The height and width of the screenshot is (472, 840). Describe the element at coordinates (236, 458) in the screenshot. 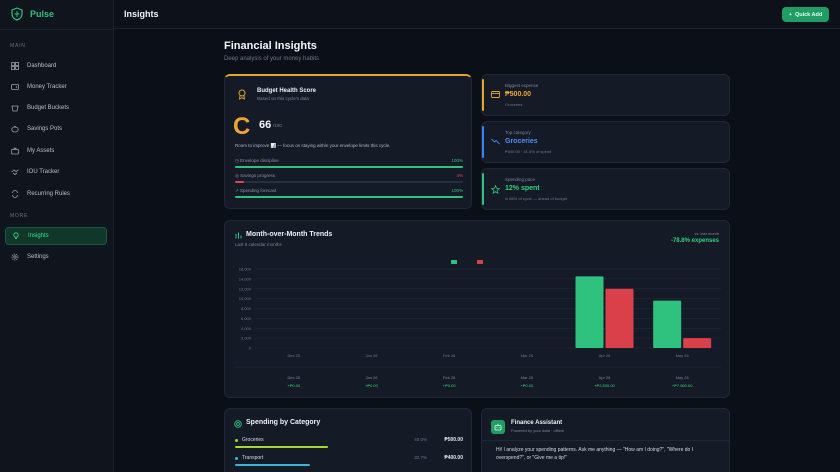

I see `category-dot` at that location.